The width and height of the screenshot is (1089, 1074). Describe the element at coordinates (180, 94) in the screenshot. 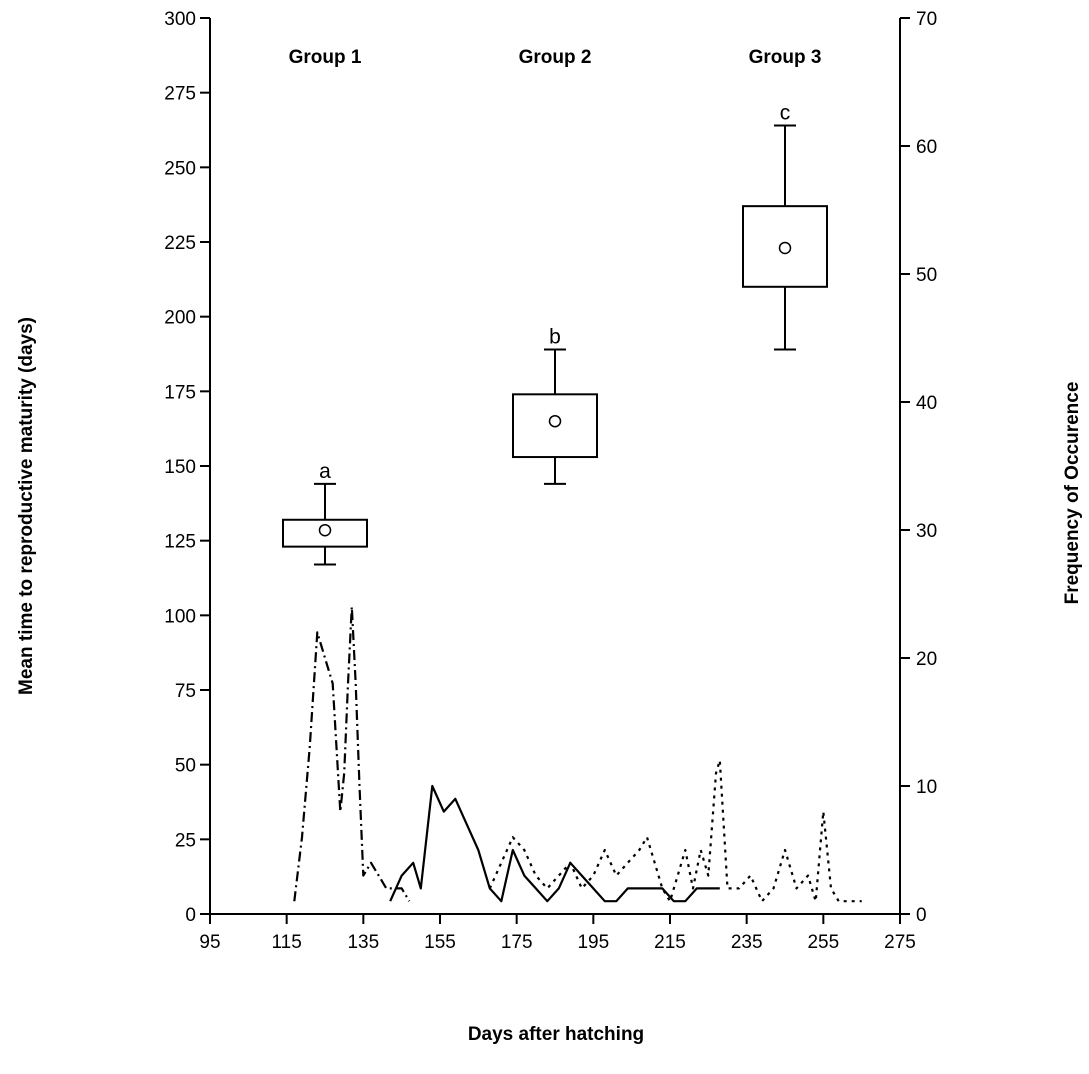

I see `left-tick-label: 275` at that location.